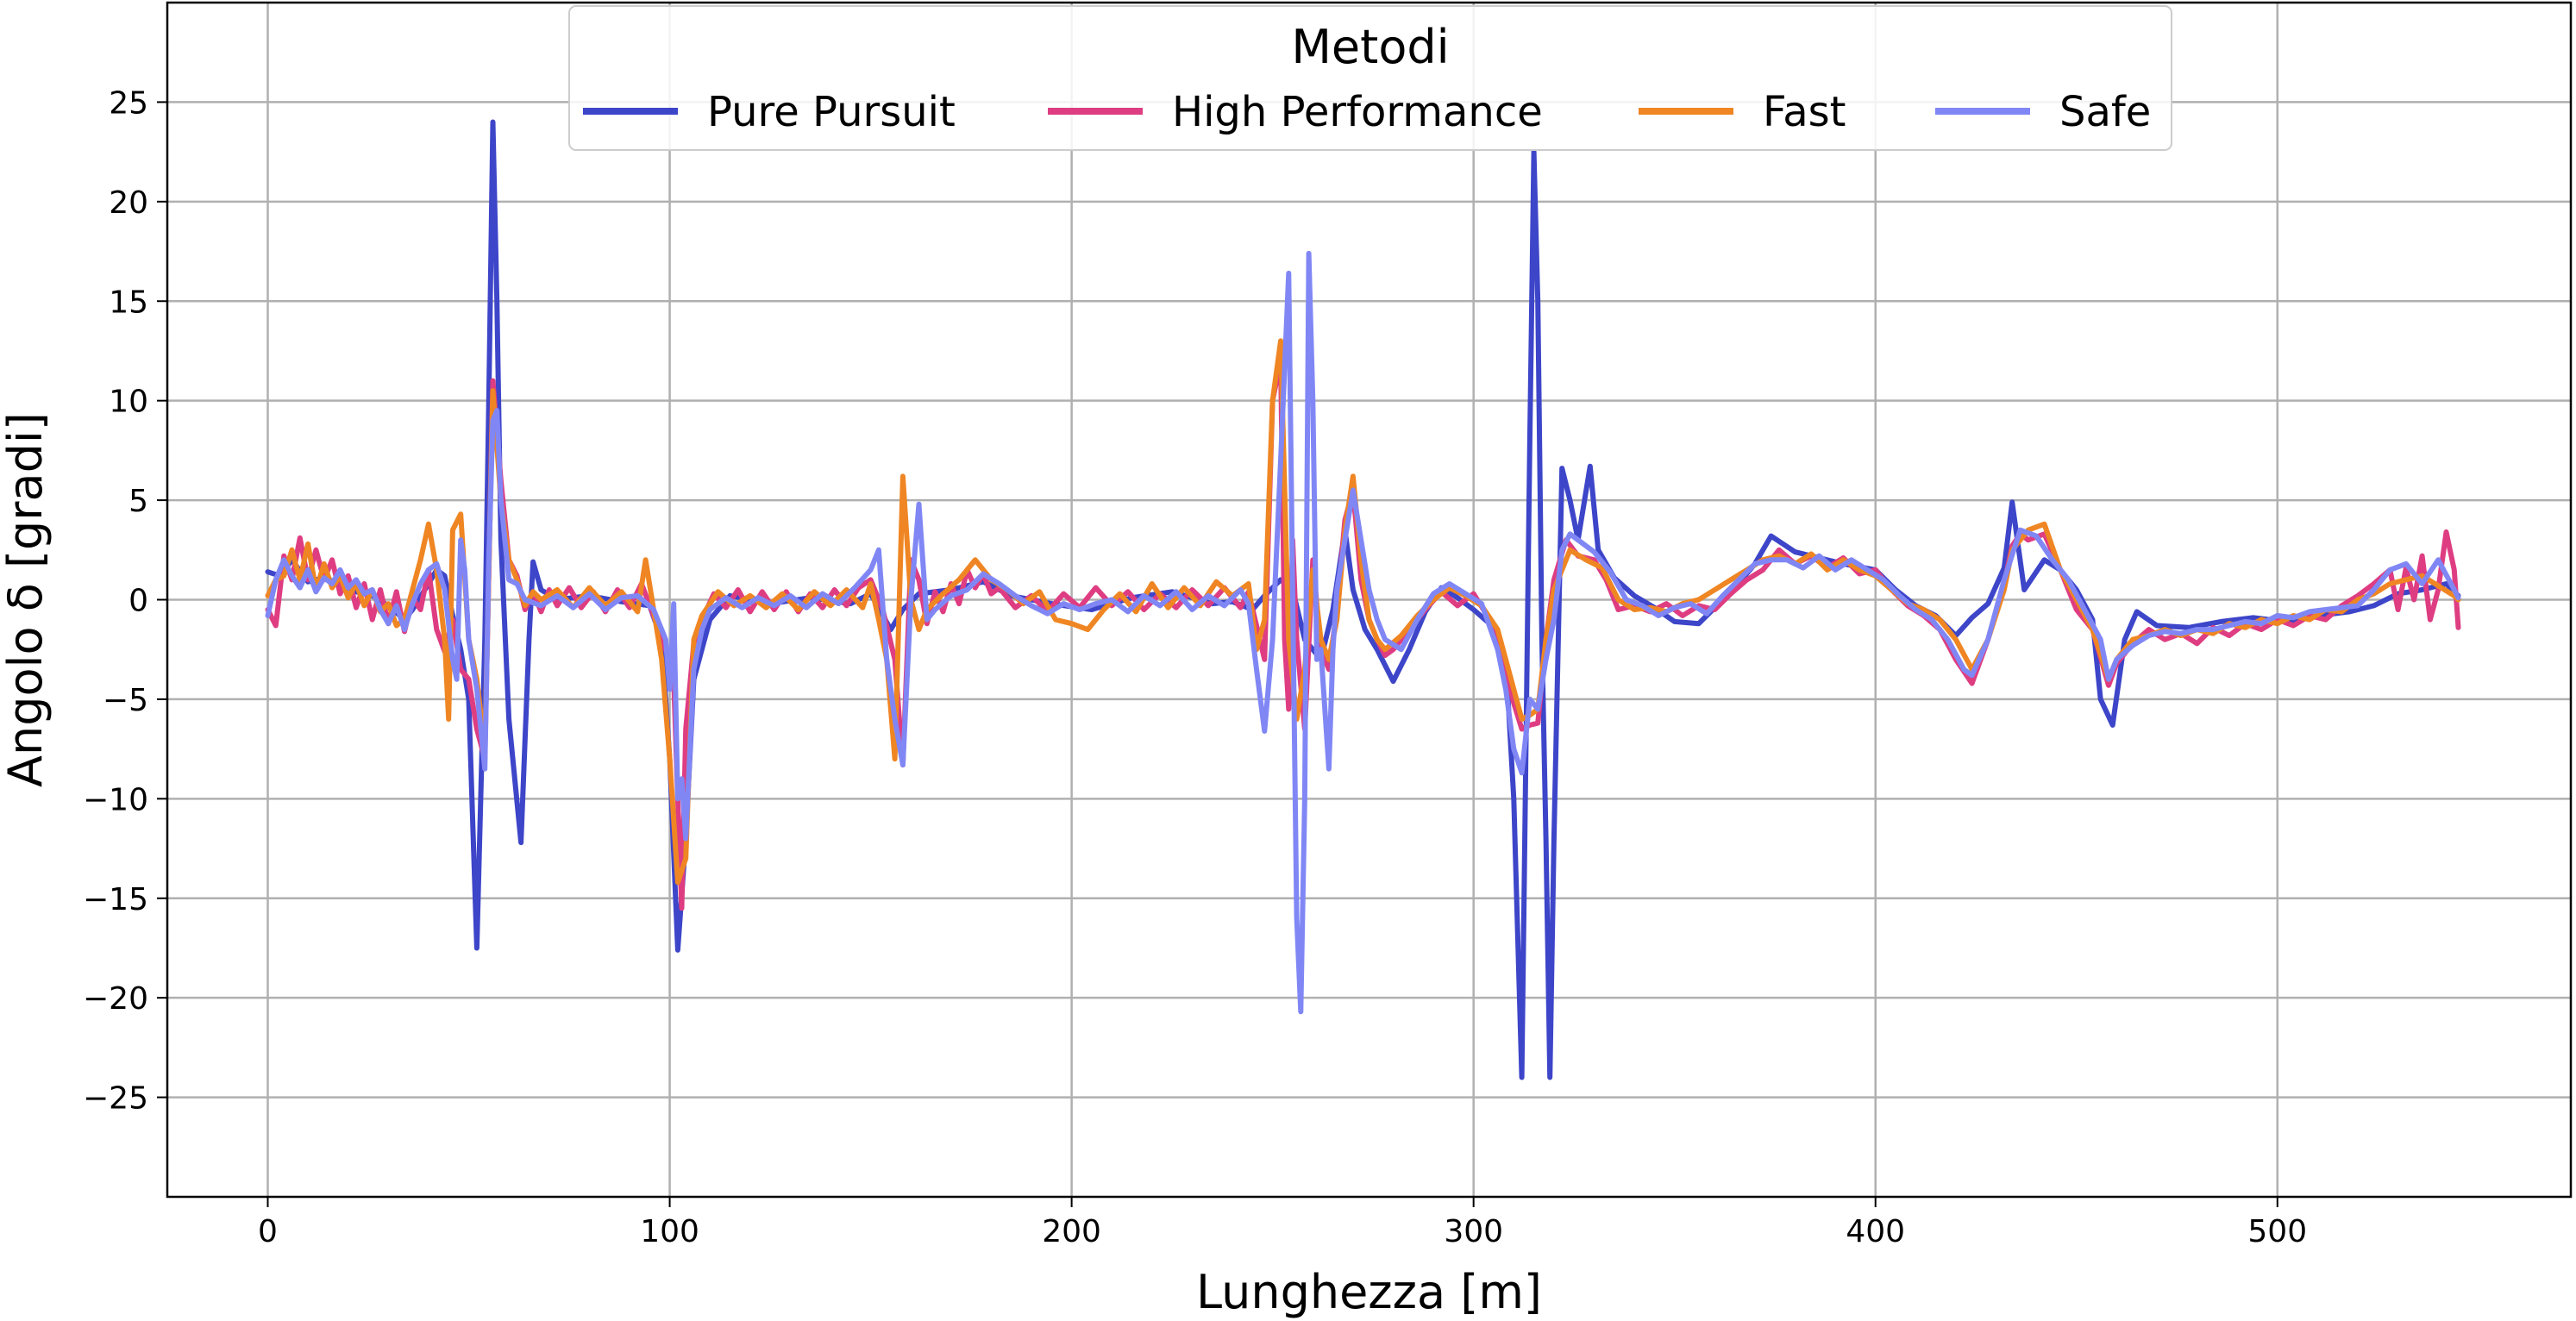 The height and width of the screenshot is (1321, 2576). What do you see at coordinates (1473, 1231) in the screenshot?
I see `x-tick-label: 300` at bounding box center [1473, 1231].